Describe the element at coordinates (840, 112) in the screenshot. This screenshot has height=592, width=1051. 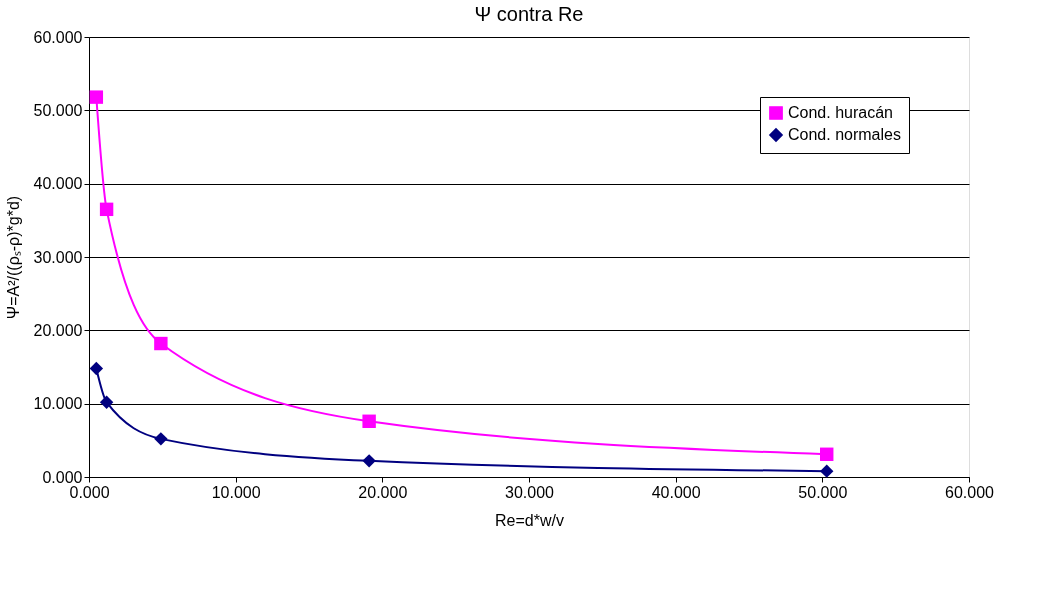
I see `legend-label: Cond. huracán` at that location.